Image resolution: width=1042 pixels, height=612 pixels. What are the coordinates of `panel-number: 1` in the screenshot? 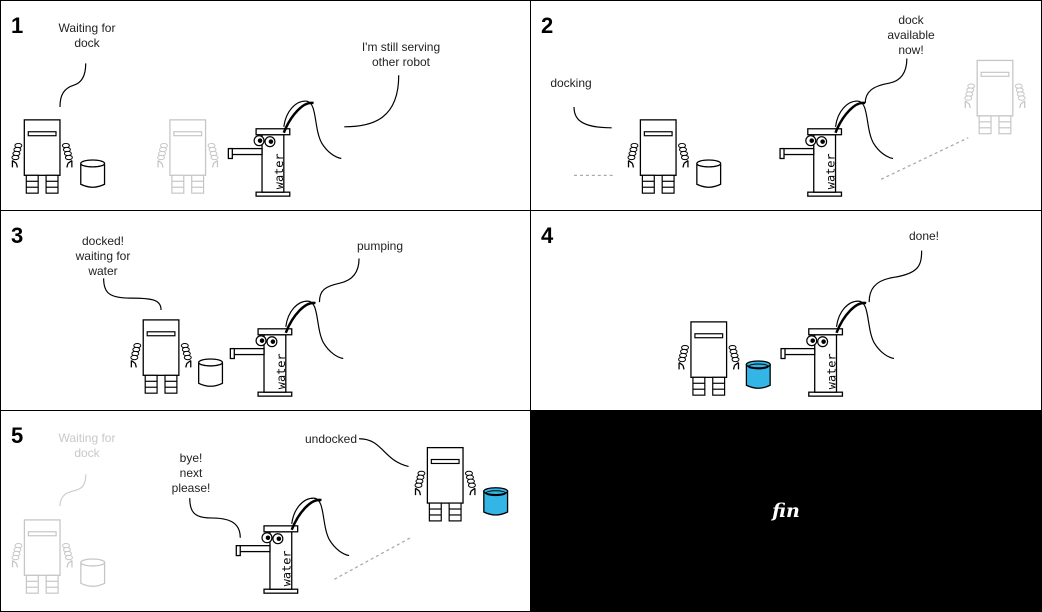 It's located at (17, 25).